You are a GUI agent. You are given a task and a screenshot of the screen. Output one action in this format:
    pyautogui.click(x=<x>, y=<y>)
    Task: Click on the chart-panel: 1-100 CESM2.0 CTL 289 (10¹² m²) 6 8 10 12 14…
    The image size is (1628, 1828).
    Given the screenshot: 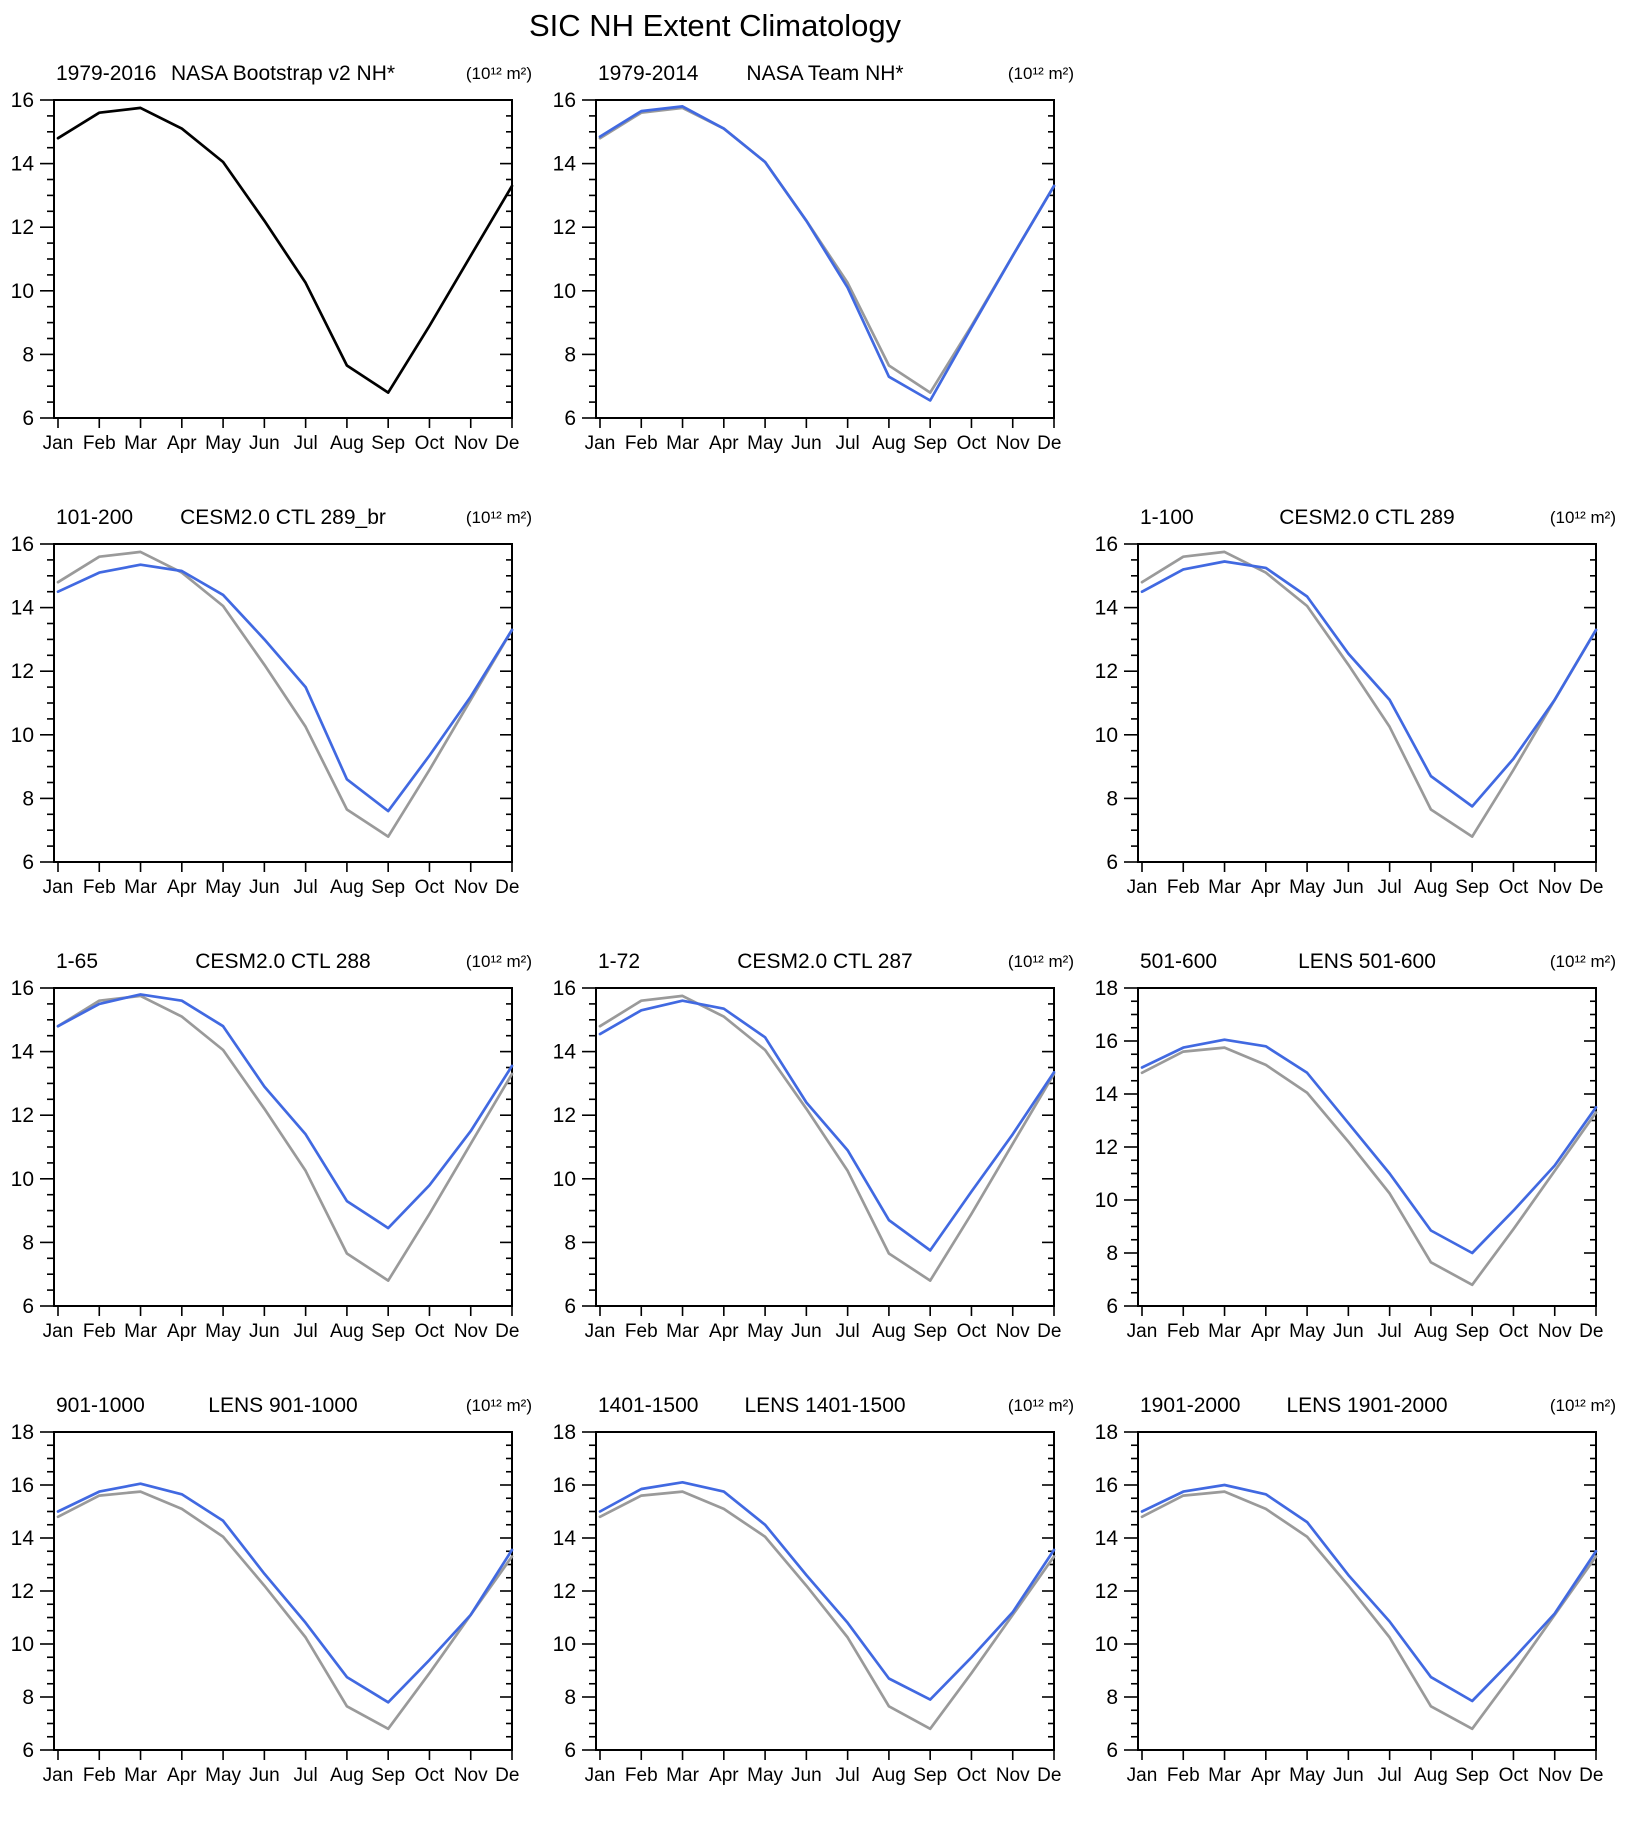 What is the action you would take?
    pyautogui.click(x=1355, y=718)
    